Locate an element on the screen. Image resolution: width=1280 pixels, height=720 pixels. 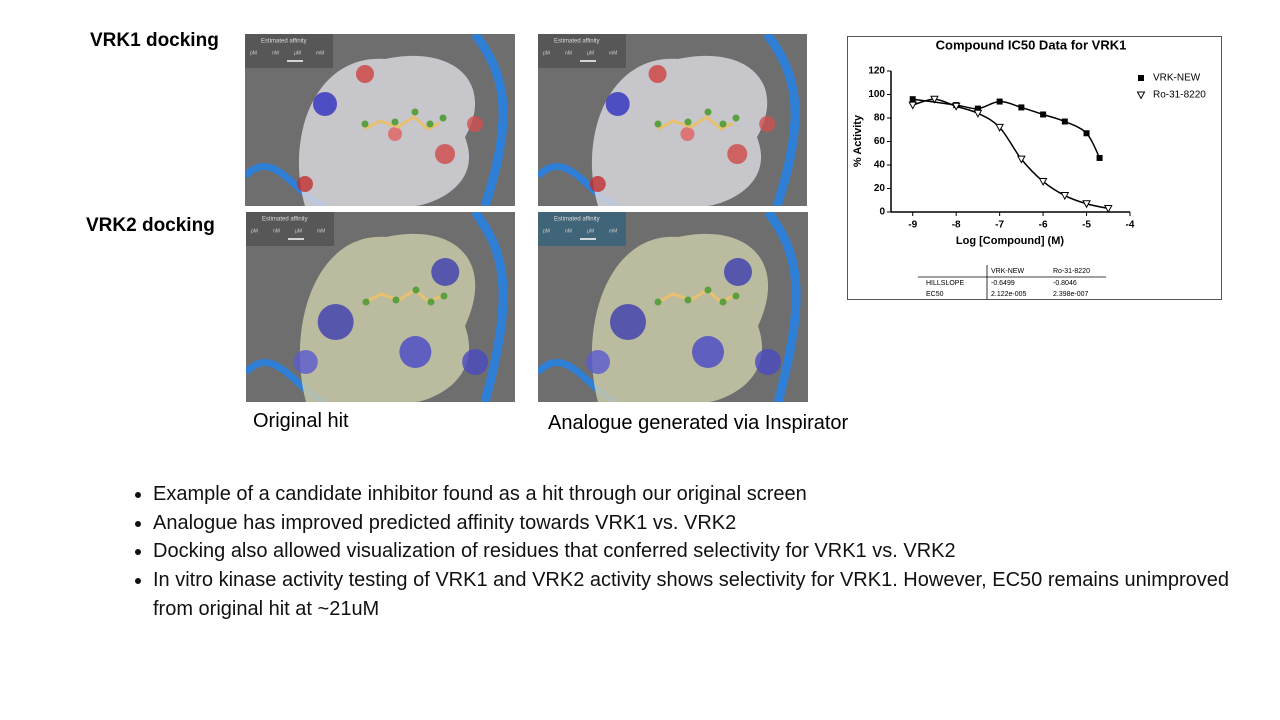
y-axis-label: % Activity is located at coordinates (858, 140).